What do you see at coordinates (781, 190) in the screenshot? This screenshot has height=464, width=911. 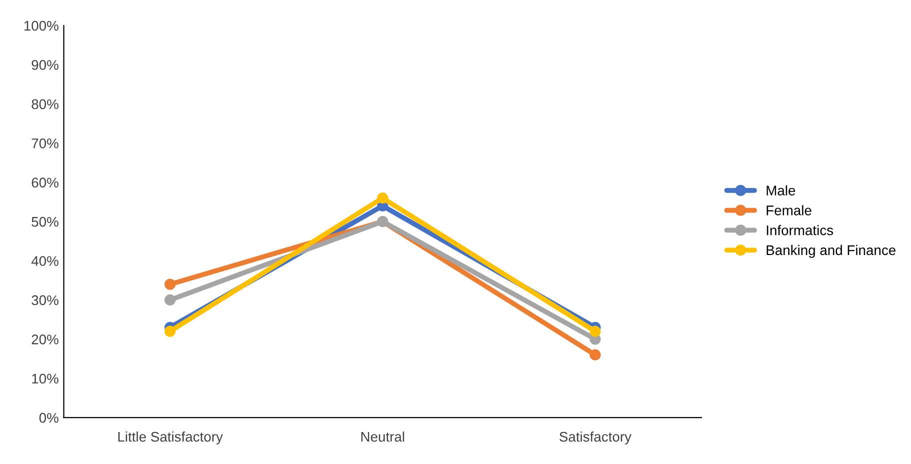 I see `legend-label: Male` at bounding box center [781, 190].